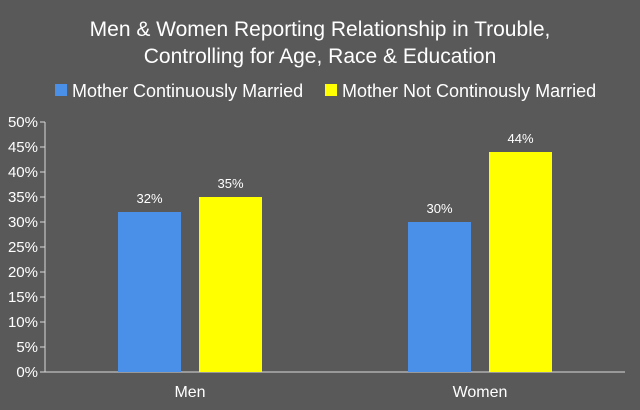  What do you see at coordinates (23, 122) in the screenshot?
I see `y-tick-label: 50%` at bounding box center [23, 122].